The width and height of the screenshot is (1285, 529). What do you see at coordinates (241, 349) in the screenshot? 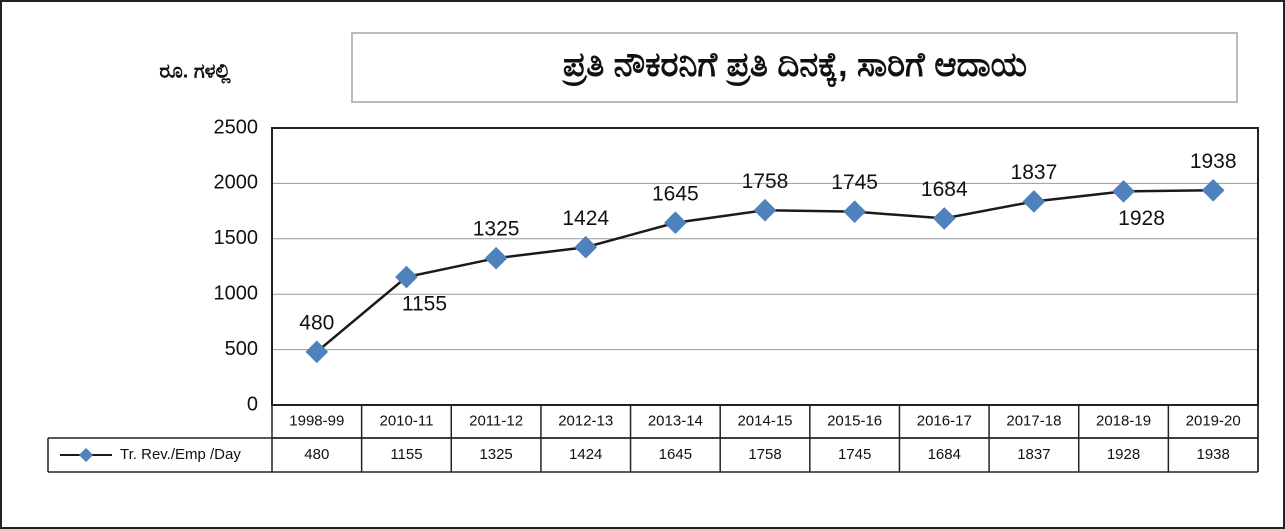
I see `y-tick-label: 500` at bounding box center [241, 349].